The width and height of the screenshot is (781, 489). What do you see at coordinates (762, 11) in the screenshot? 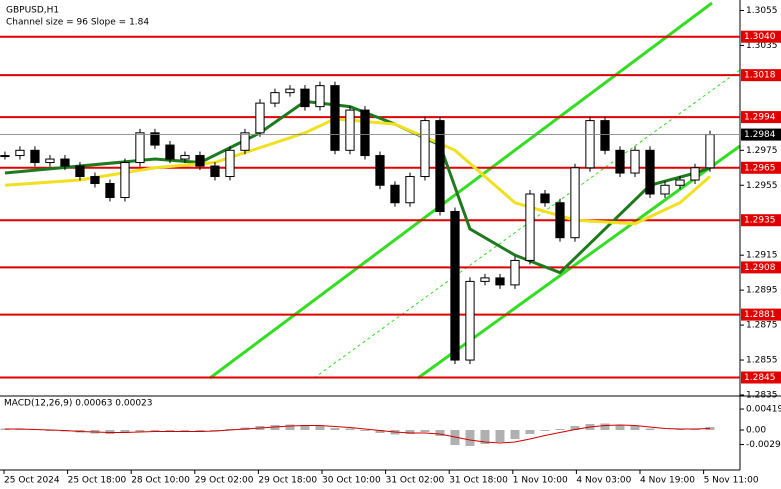
I see `y-tick-label: 1.3055` at bounding box center [762, 11].